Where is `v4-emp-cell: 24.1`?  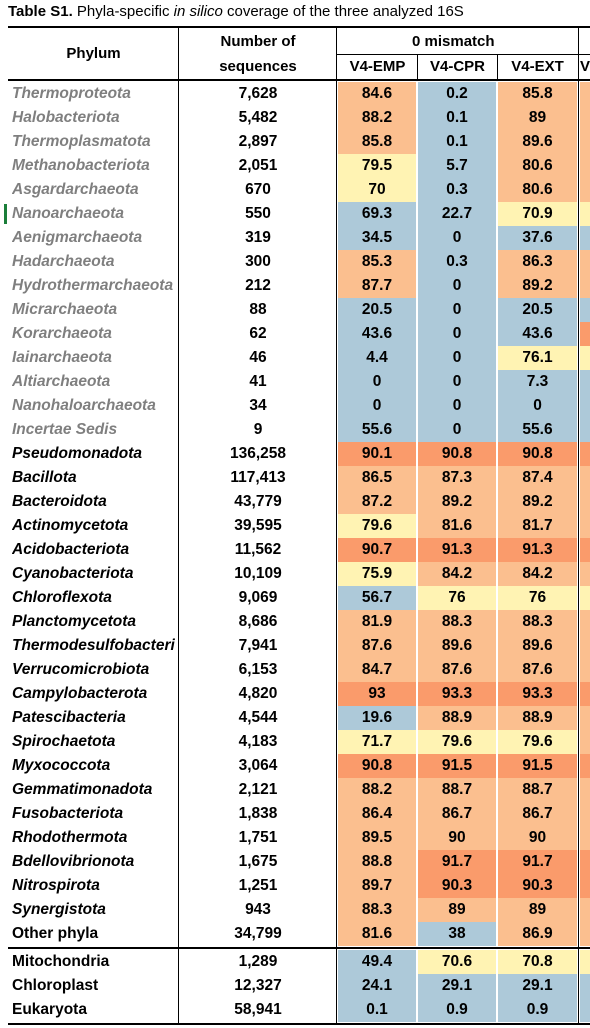 v4-emp-cell: 24.1 is located at coordinates (377, 986).